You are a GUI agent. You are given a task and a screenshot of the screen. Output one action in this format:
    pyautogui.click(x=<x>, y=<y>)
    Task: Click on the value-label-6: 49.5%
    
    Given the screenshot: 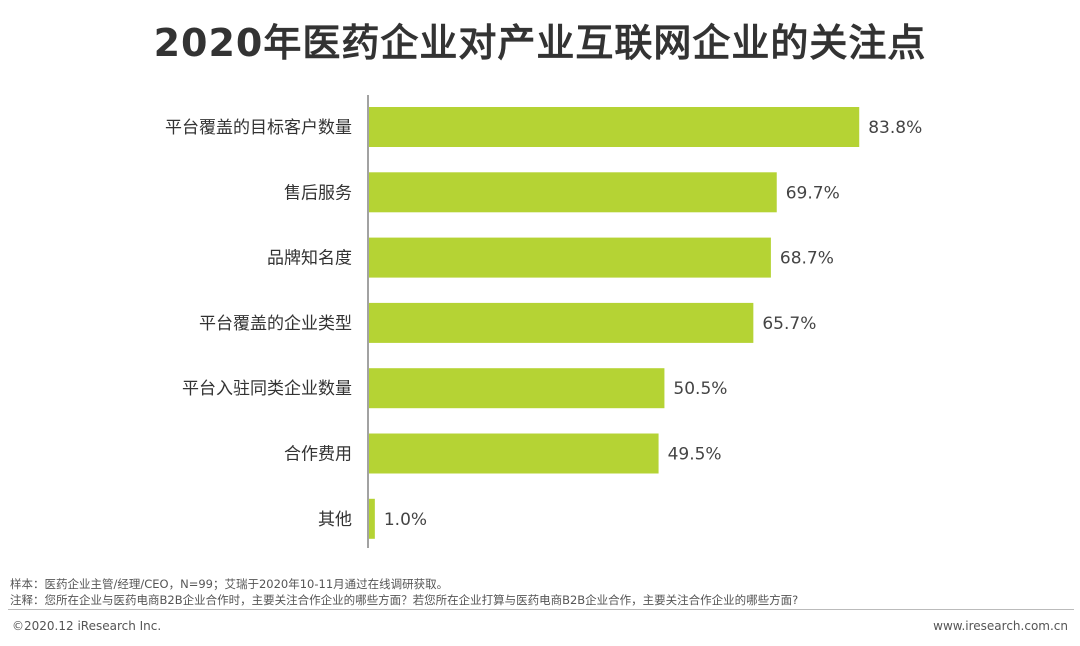 What is the action you would take?
    pyautogui.click(x=695, y=455)
    